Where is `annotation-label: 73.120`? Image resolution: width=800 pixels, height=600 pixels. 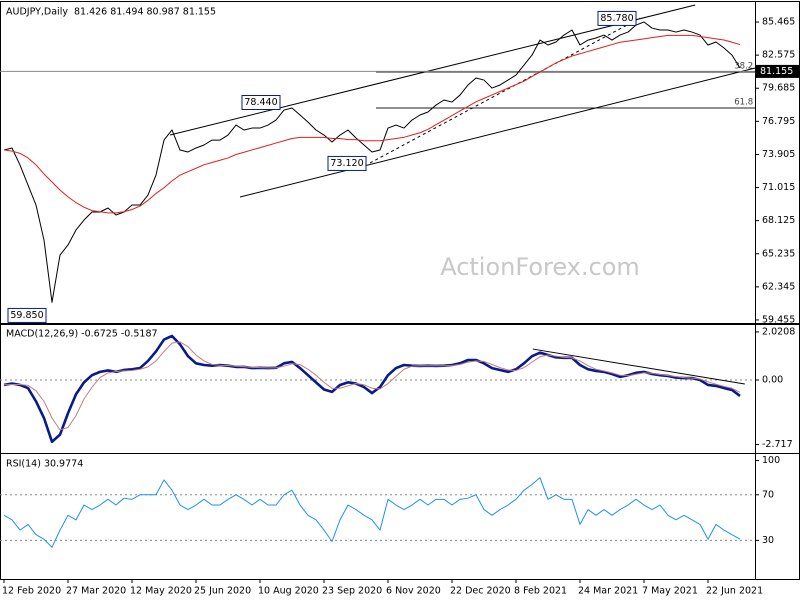
annotation-label: 73.120 is located at coordinates (346, 163).